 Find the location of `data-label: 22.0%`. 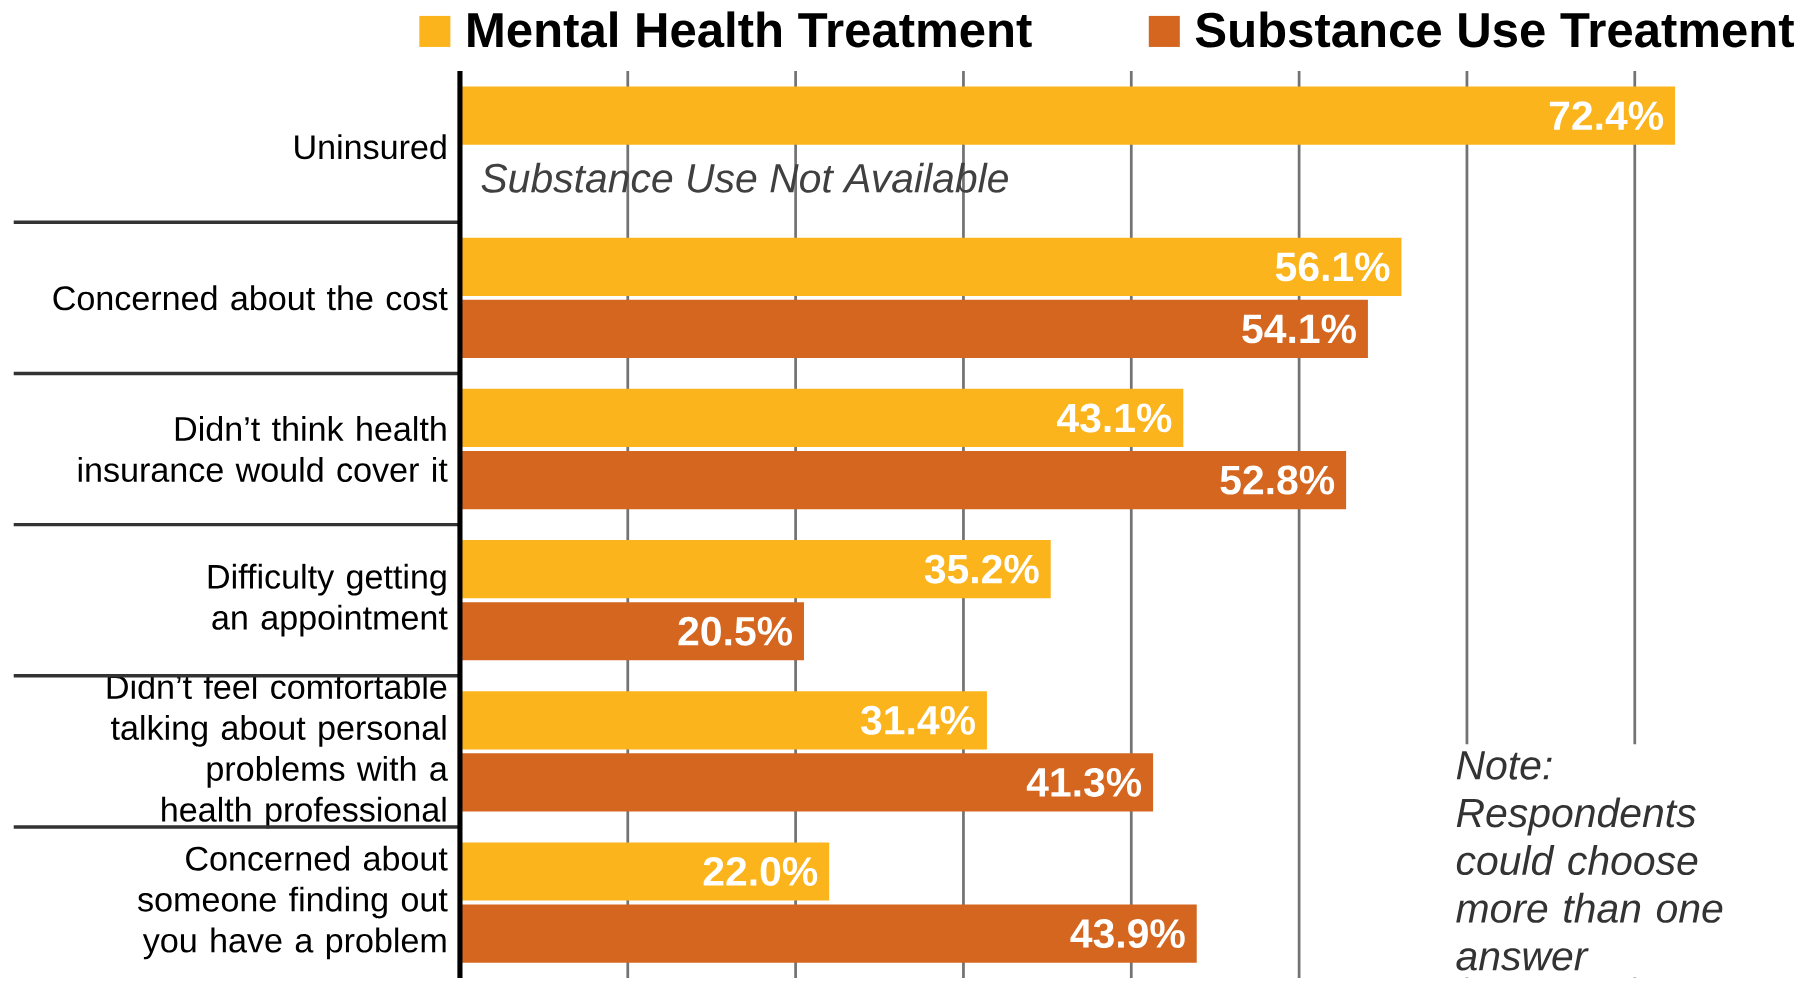

data-label: 22.0% is located at coordinates (760, 872).